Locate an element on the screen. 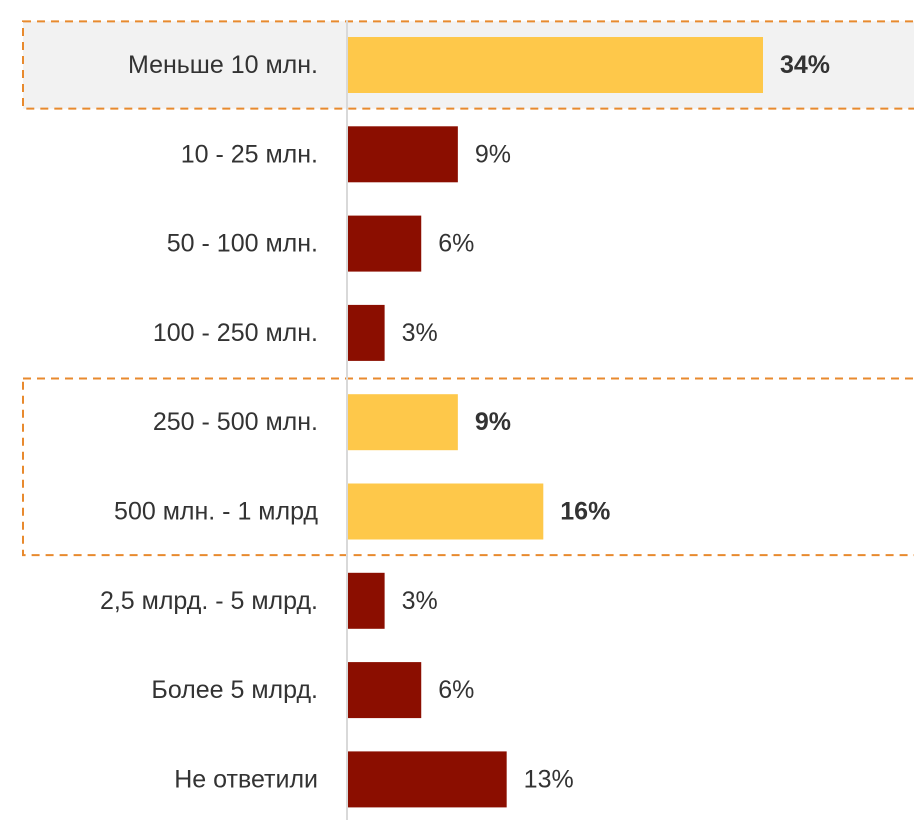  category-label: 250 - 500 млн. is located at coordinates (235, 422).